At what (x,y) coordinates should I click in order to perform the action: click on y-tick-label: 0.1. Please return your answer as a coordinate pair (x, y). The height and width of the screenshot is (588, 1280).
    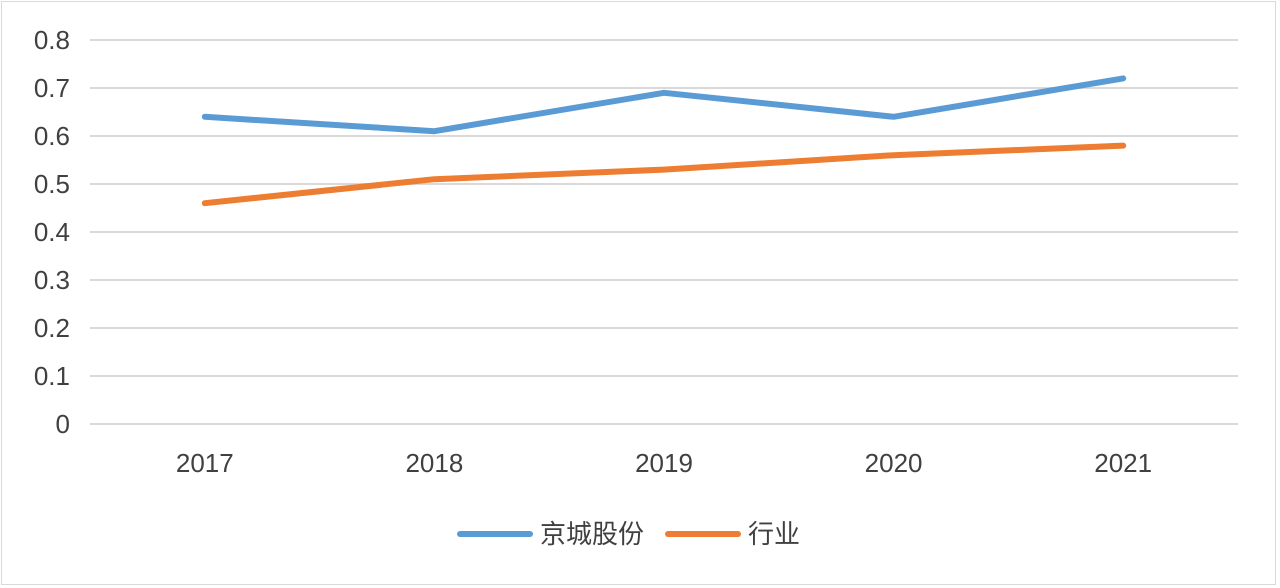
    Looking at the image, I should click on (52, 376).